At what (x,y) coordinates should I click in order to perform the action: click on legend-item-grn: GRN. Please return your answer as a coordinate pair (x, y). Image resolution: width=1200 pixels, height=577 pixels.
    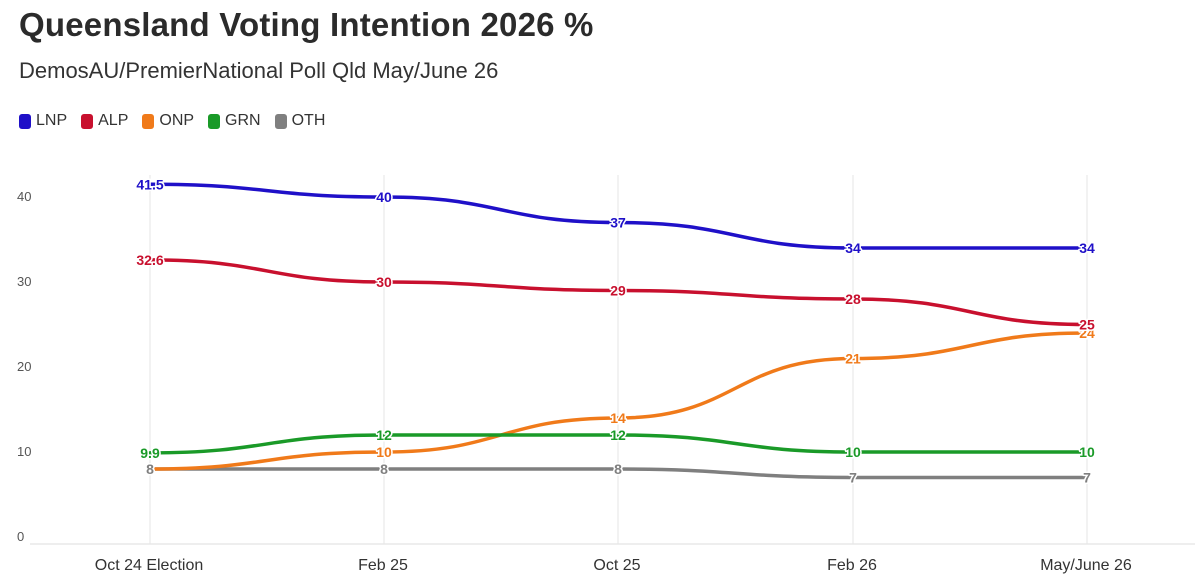
    Looking at the image, I should click on (234, 121).